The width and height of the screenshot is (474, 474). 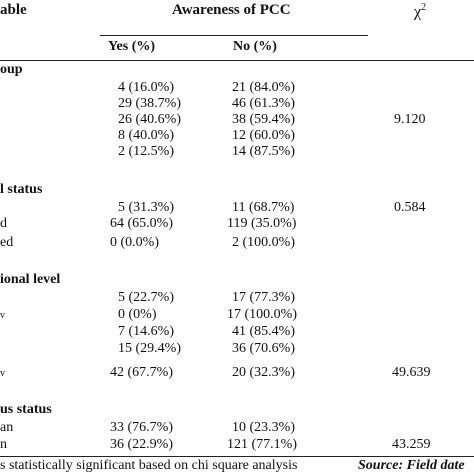 What do you see at coordinates (263, 372) in the screenshot?
I see `no-cell: 20 (32.3%)` at bounding box center [263, 372].